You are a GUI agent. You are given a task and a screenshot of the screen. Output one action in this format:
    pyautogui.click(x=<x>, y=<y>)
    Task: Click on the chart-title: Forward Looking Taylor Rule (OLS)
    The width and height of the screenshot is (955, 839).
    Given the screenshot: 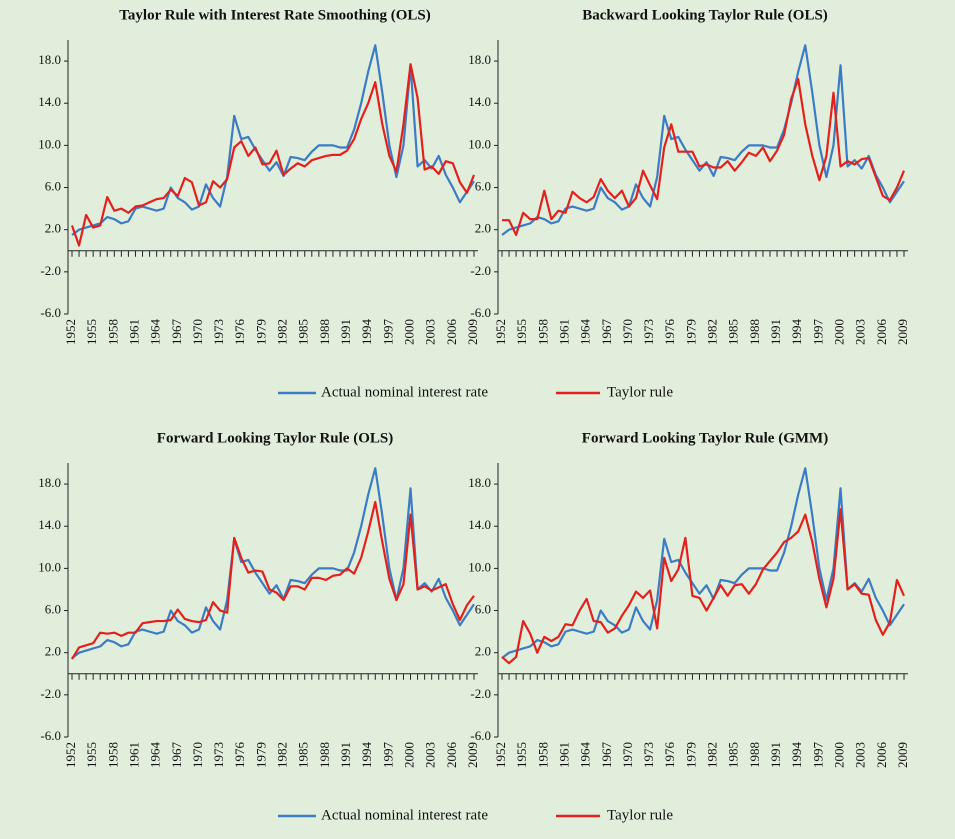 What is the action you would take?
    pyautogui.click(x=275, y=438)
    